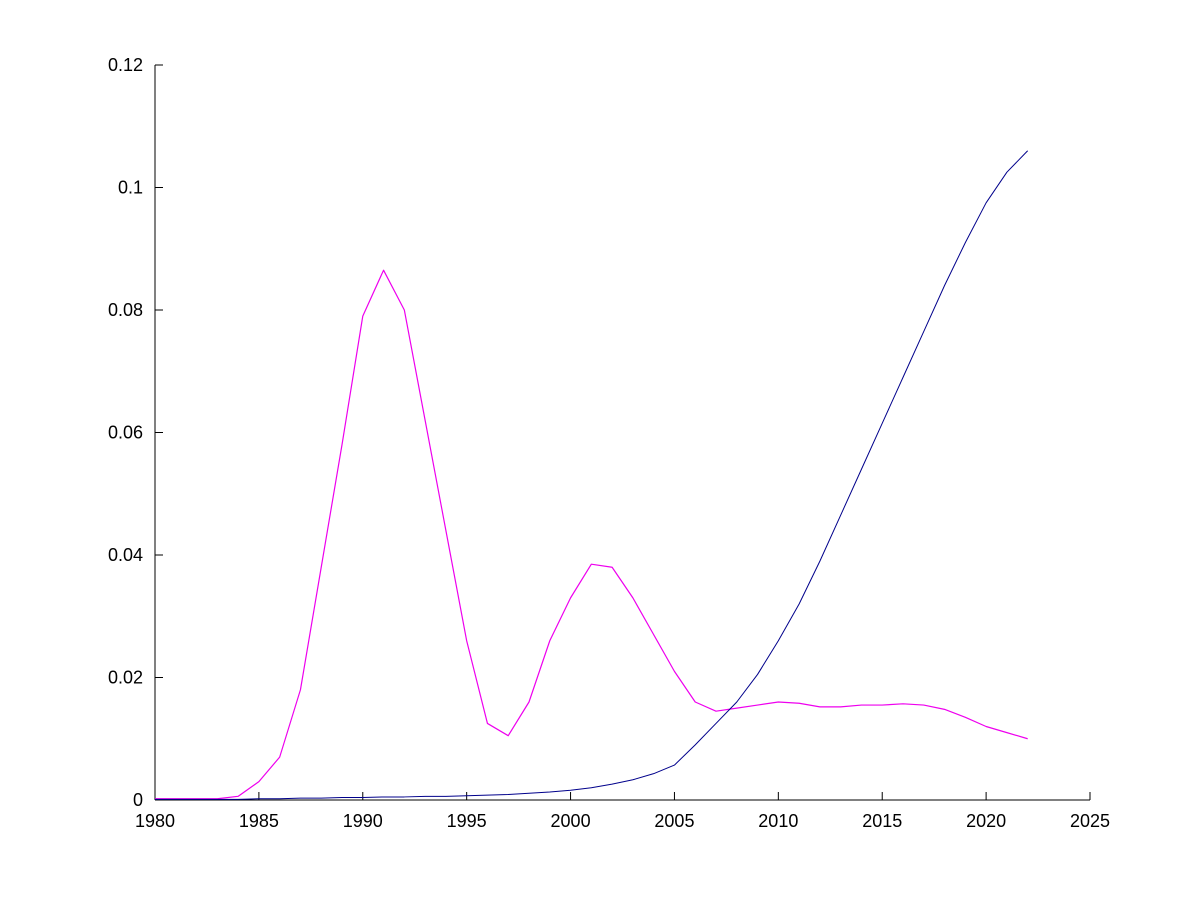  Describe the element at coordinates (674, 821) in the screenshot. I see `x-tick-label: 2005` at that location.